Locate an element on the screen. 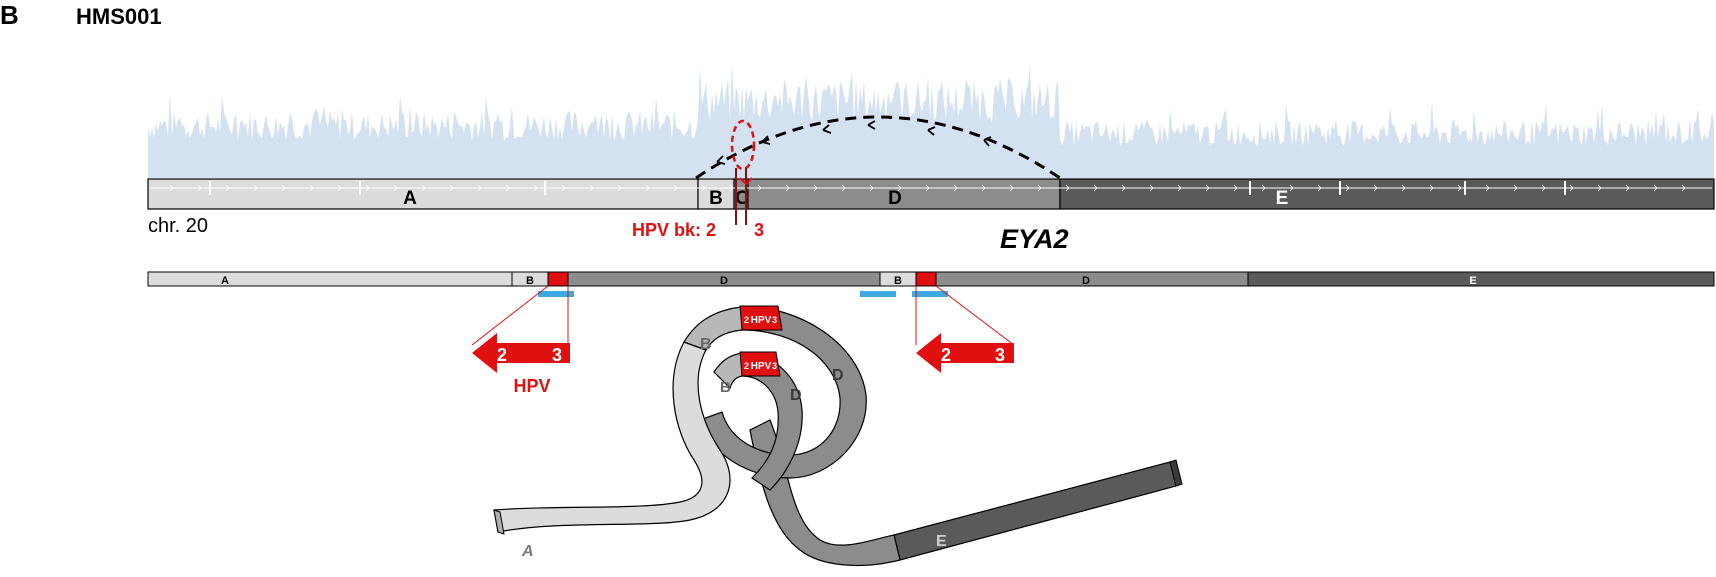  ribbon-label-d-outer: D is located at coordinates (838, 375).